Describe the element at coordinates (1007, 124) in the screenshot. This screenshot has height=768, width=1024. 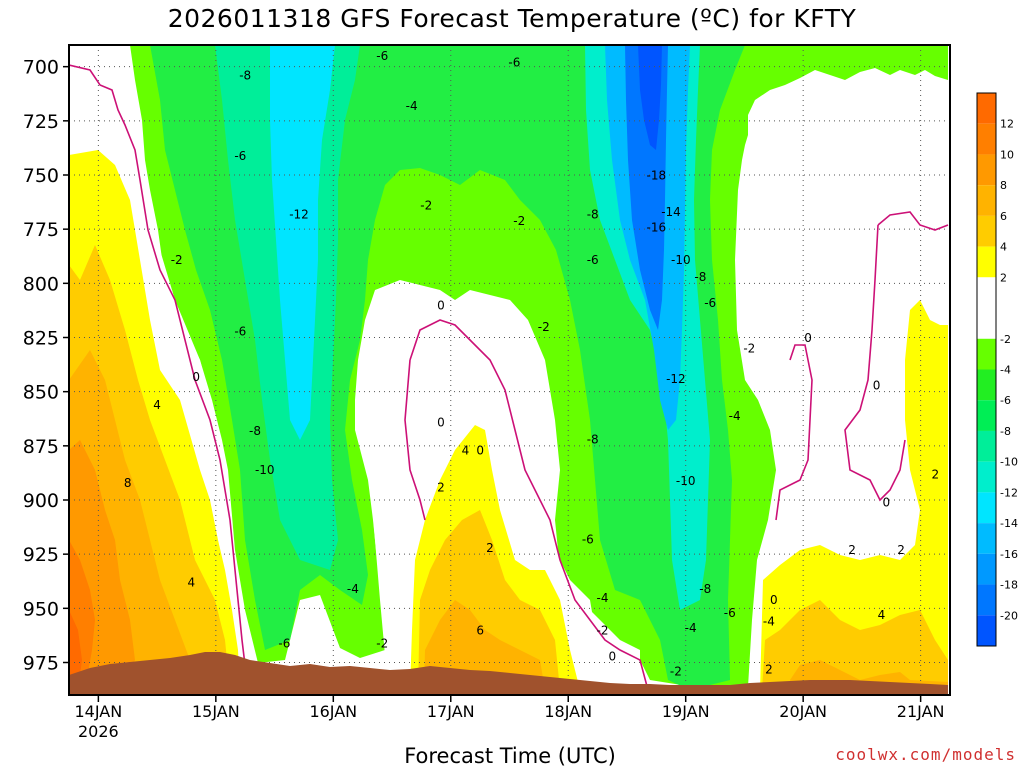
I see `colorbar-label: 12` at that location.